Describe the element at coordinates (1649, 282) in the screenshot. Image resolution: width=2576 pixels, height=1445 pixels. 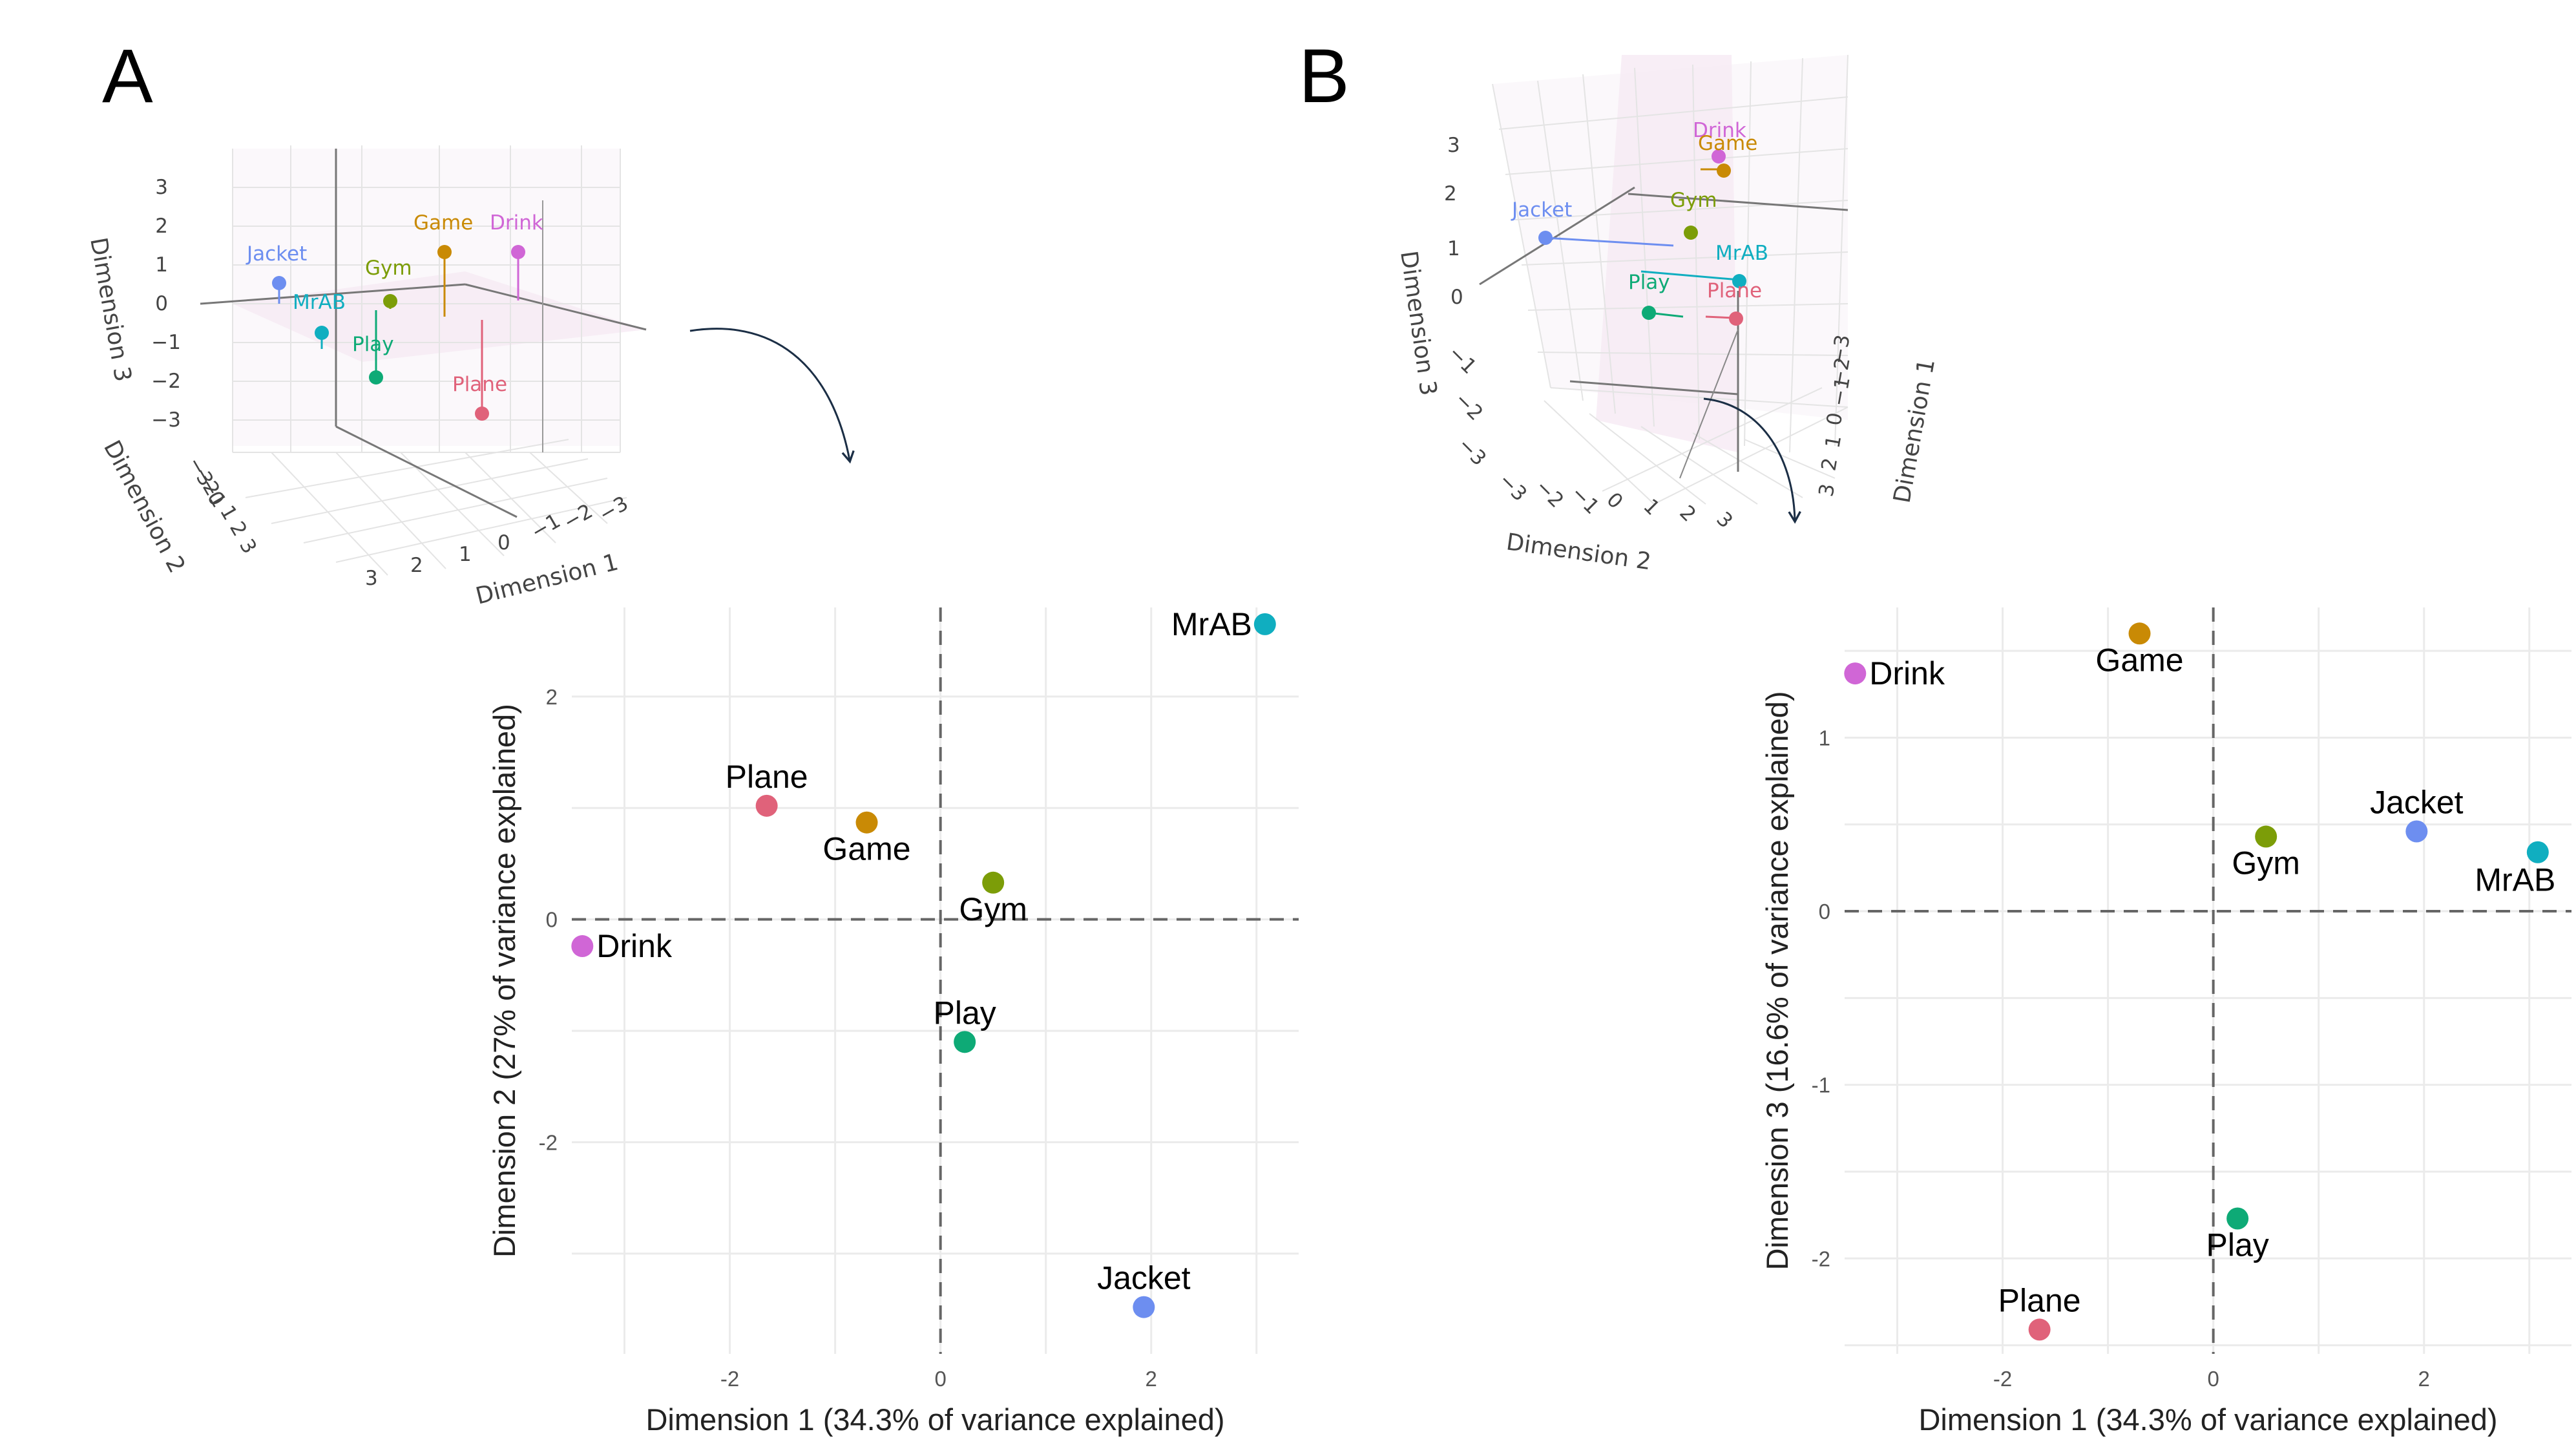
I see `label-3d-play: Play` at that location.